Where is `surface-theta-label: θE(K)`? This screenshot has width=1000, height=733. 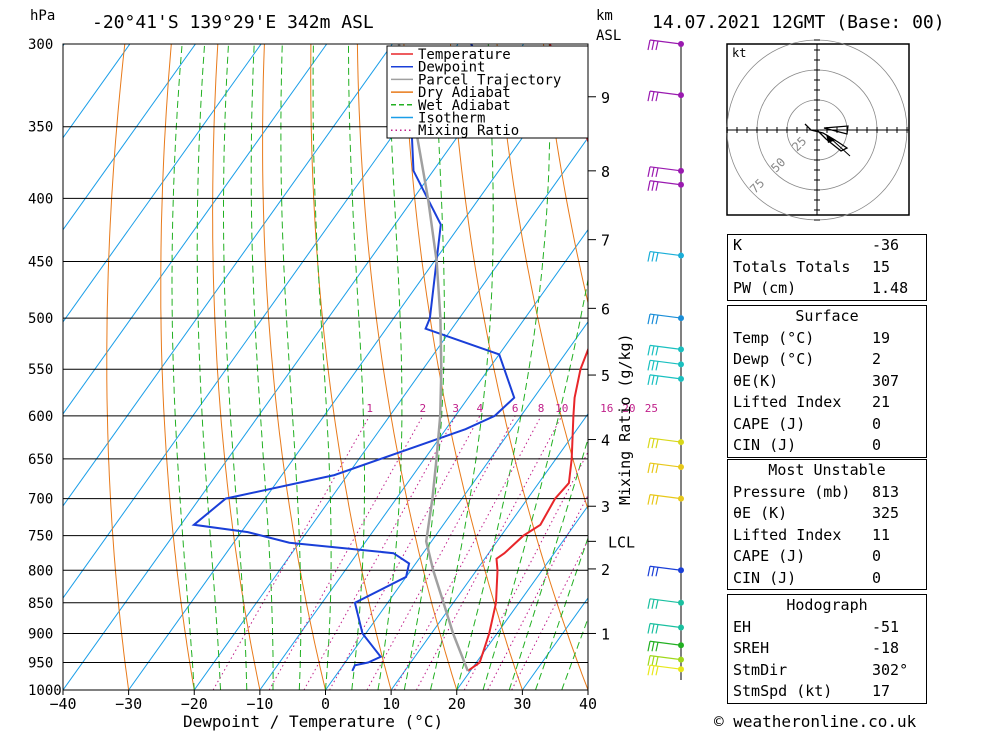 surface-theta-label: θE(K) is located at coordinates (756, 380).